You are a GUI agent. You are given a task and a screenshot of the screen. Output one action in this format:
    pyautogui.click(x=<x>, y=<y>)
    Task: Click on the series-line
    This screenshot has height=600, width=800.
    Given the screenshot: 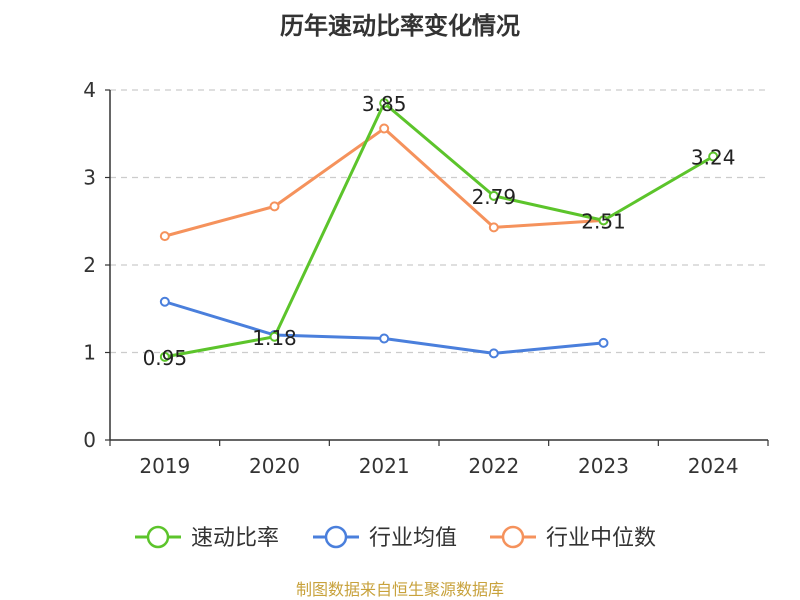 What is the action you would take?
    pyautogui.click(x=384, y=182)
    